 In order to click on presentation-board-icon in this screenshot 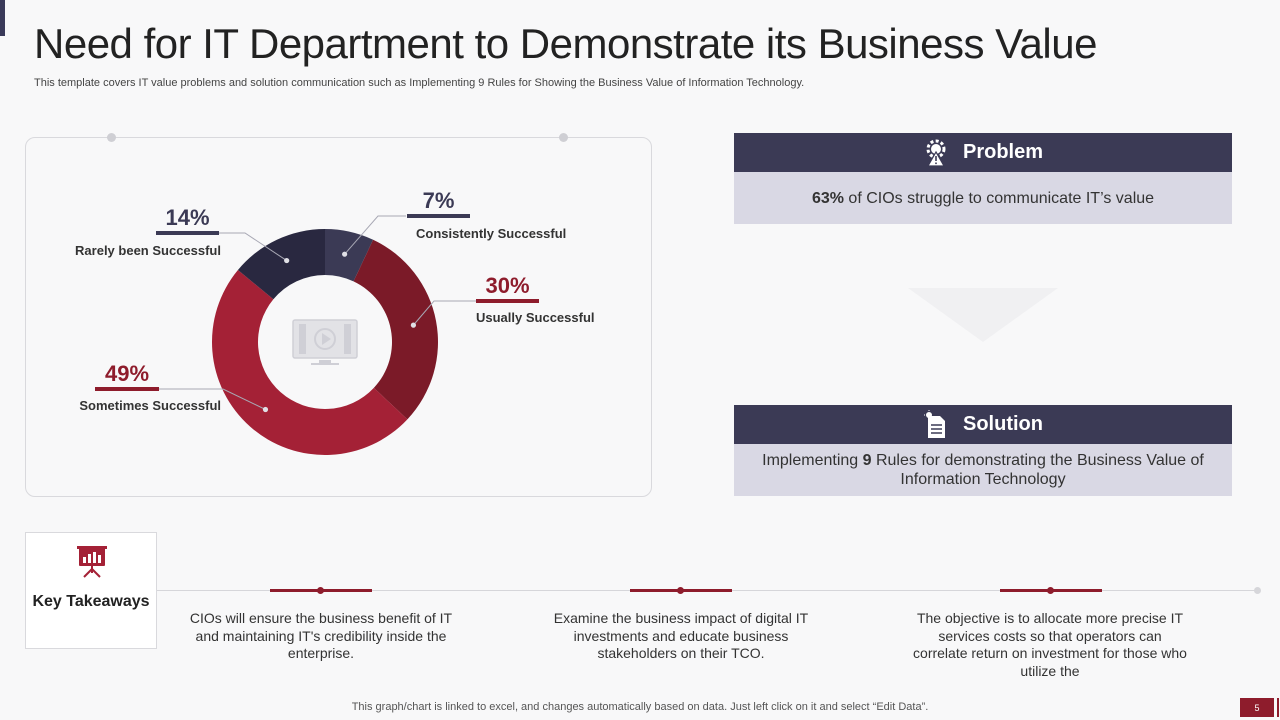, I will do `click(92, 562)`.